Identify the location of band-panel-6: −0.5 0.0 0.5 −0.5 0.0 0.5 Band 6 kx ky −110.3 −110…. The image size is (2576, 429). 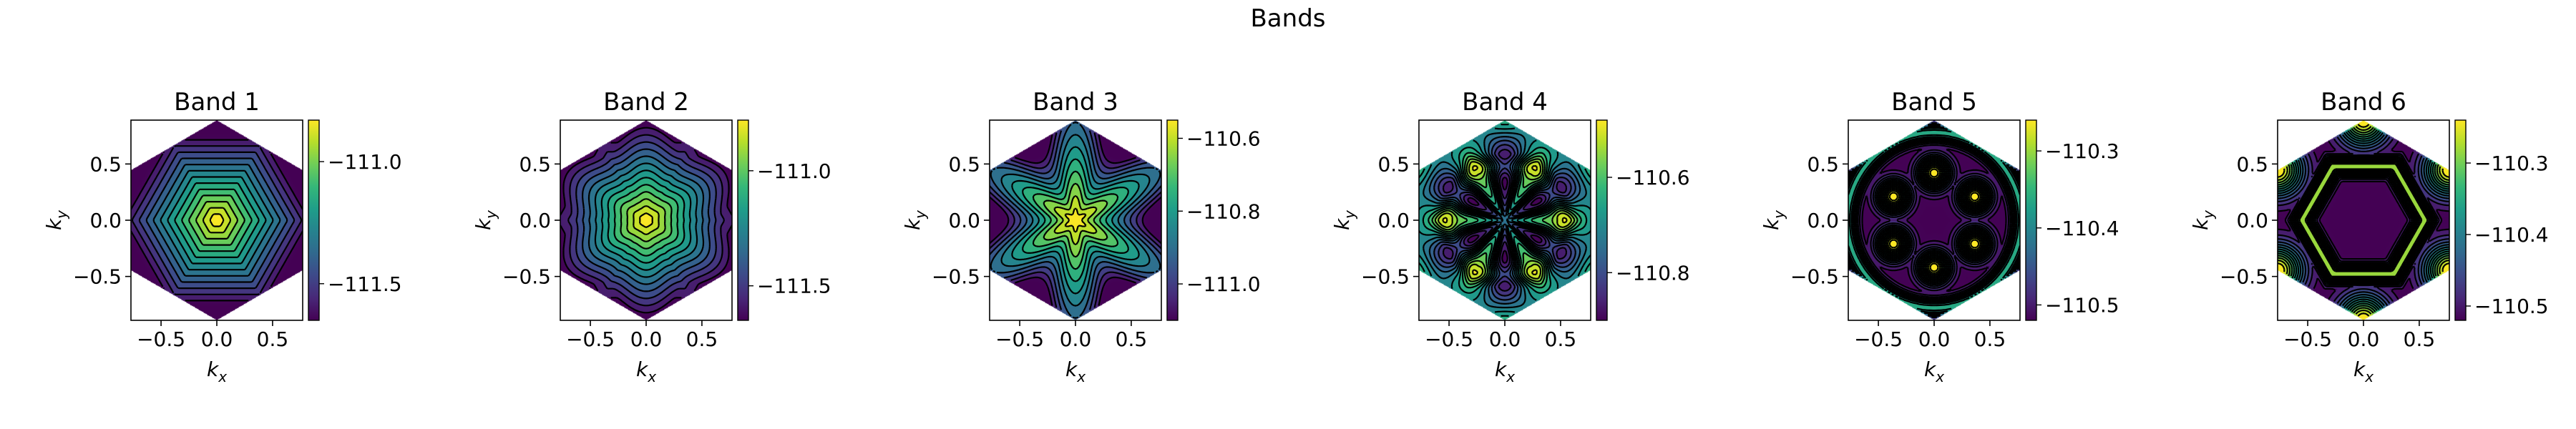
(2369, 236).